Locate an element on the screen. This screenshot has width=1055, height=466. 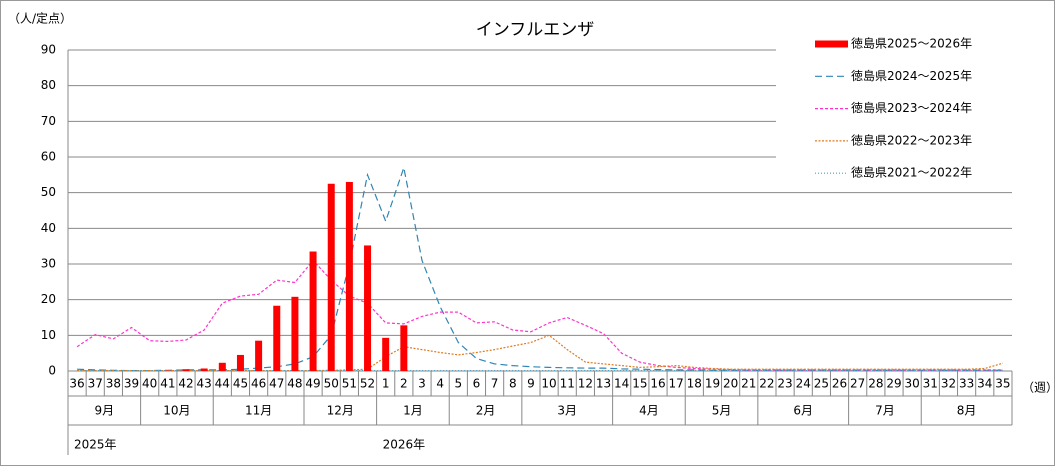
x-tick-label: 36 is located at coordinates (76, 384).